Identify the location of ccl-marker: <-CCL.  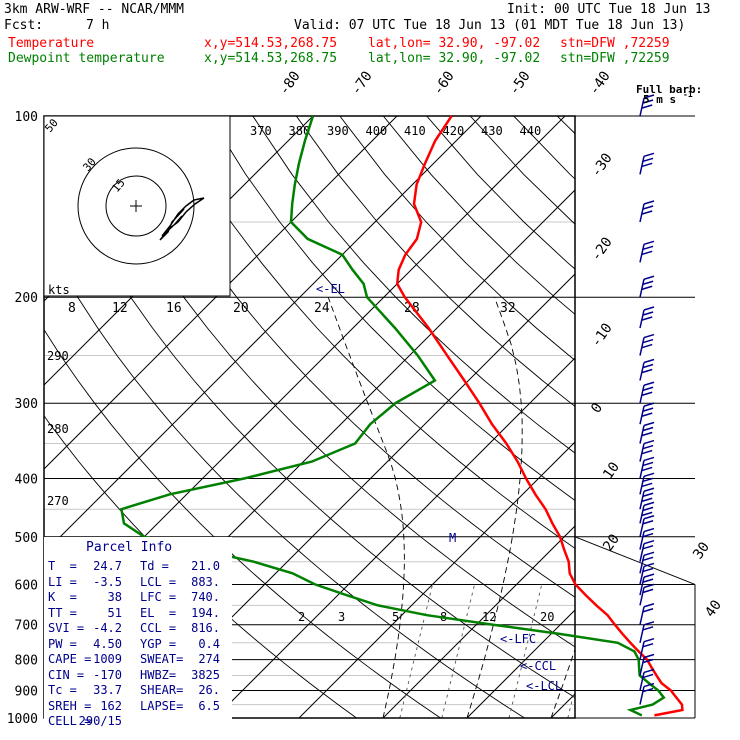
(538, 666).